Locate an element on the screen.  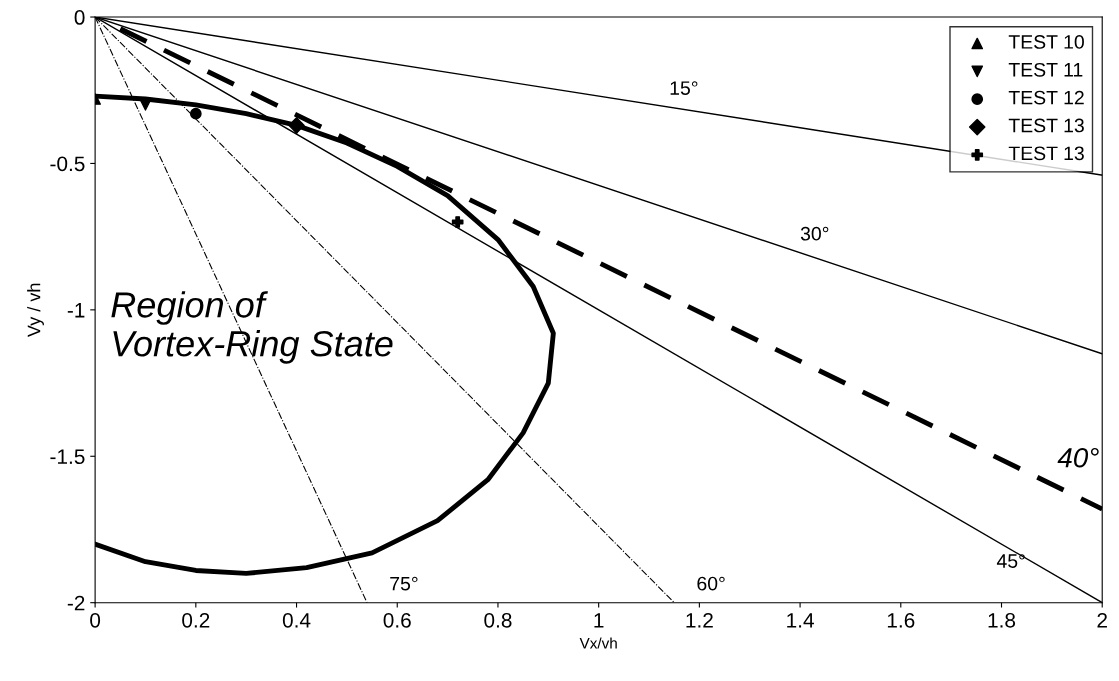
y-tick-label: -2 is located at coordinates (76, 603).